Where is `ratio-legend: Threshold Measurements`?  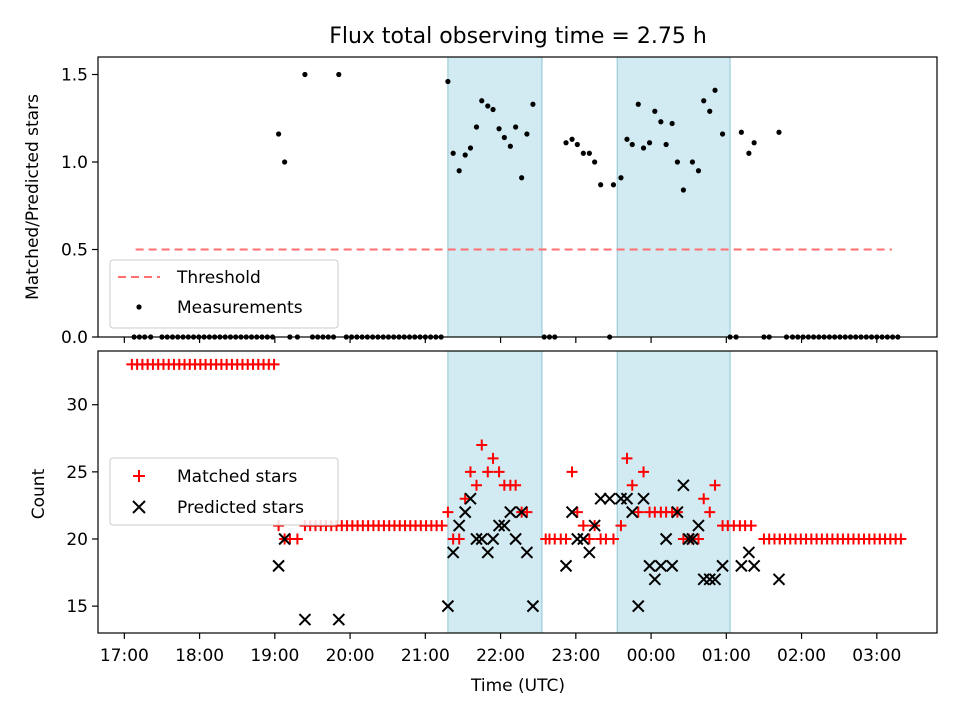 ratio-legend: Threshold Measurements is located at coordinates (224, 294).